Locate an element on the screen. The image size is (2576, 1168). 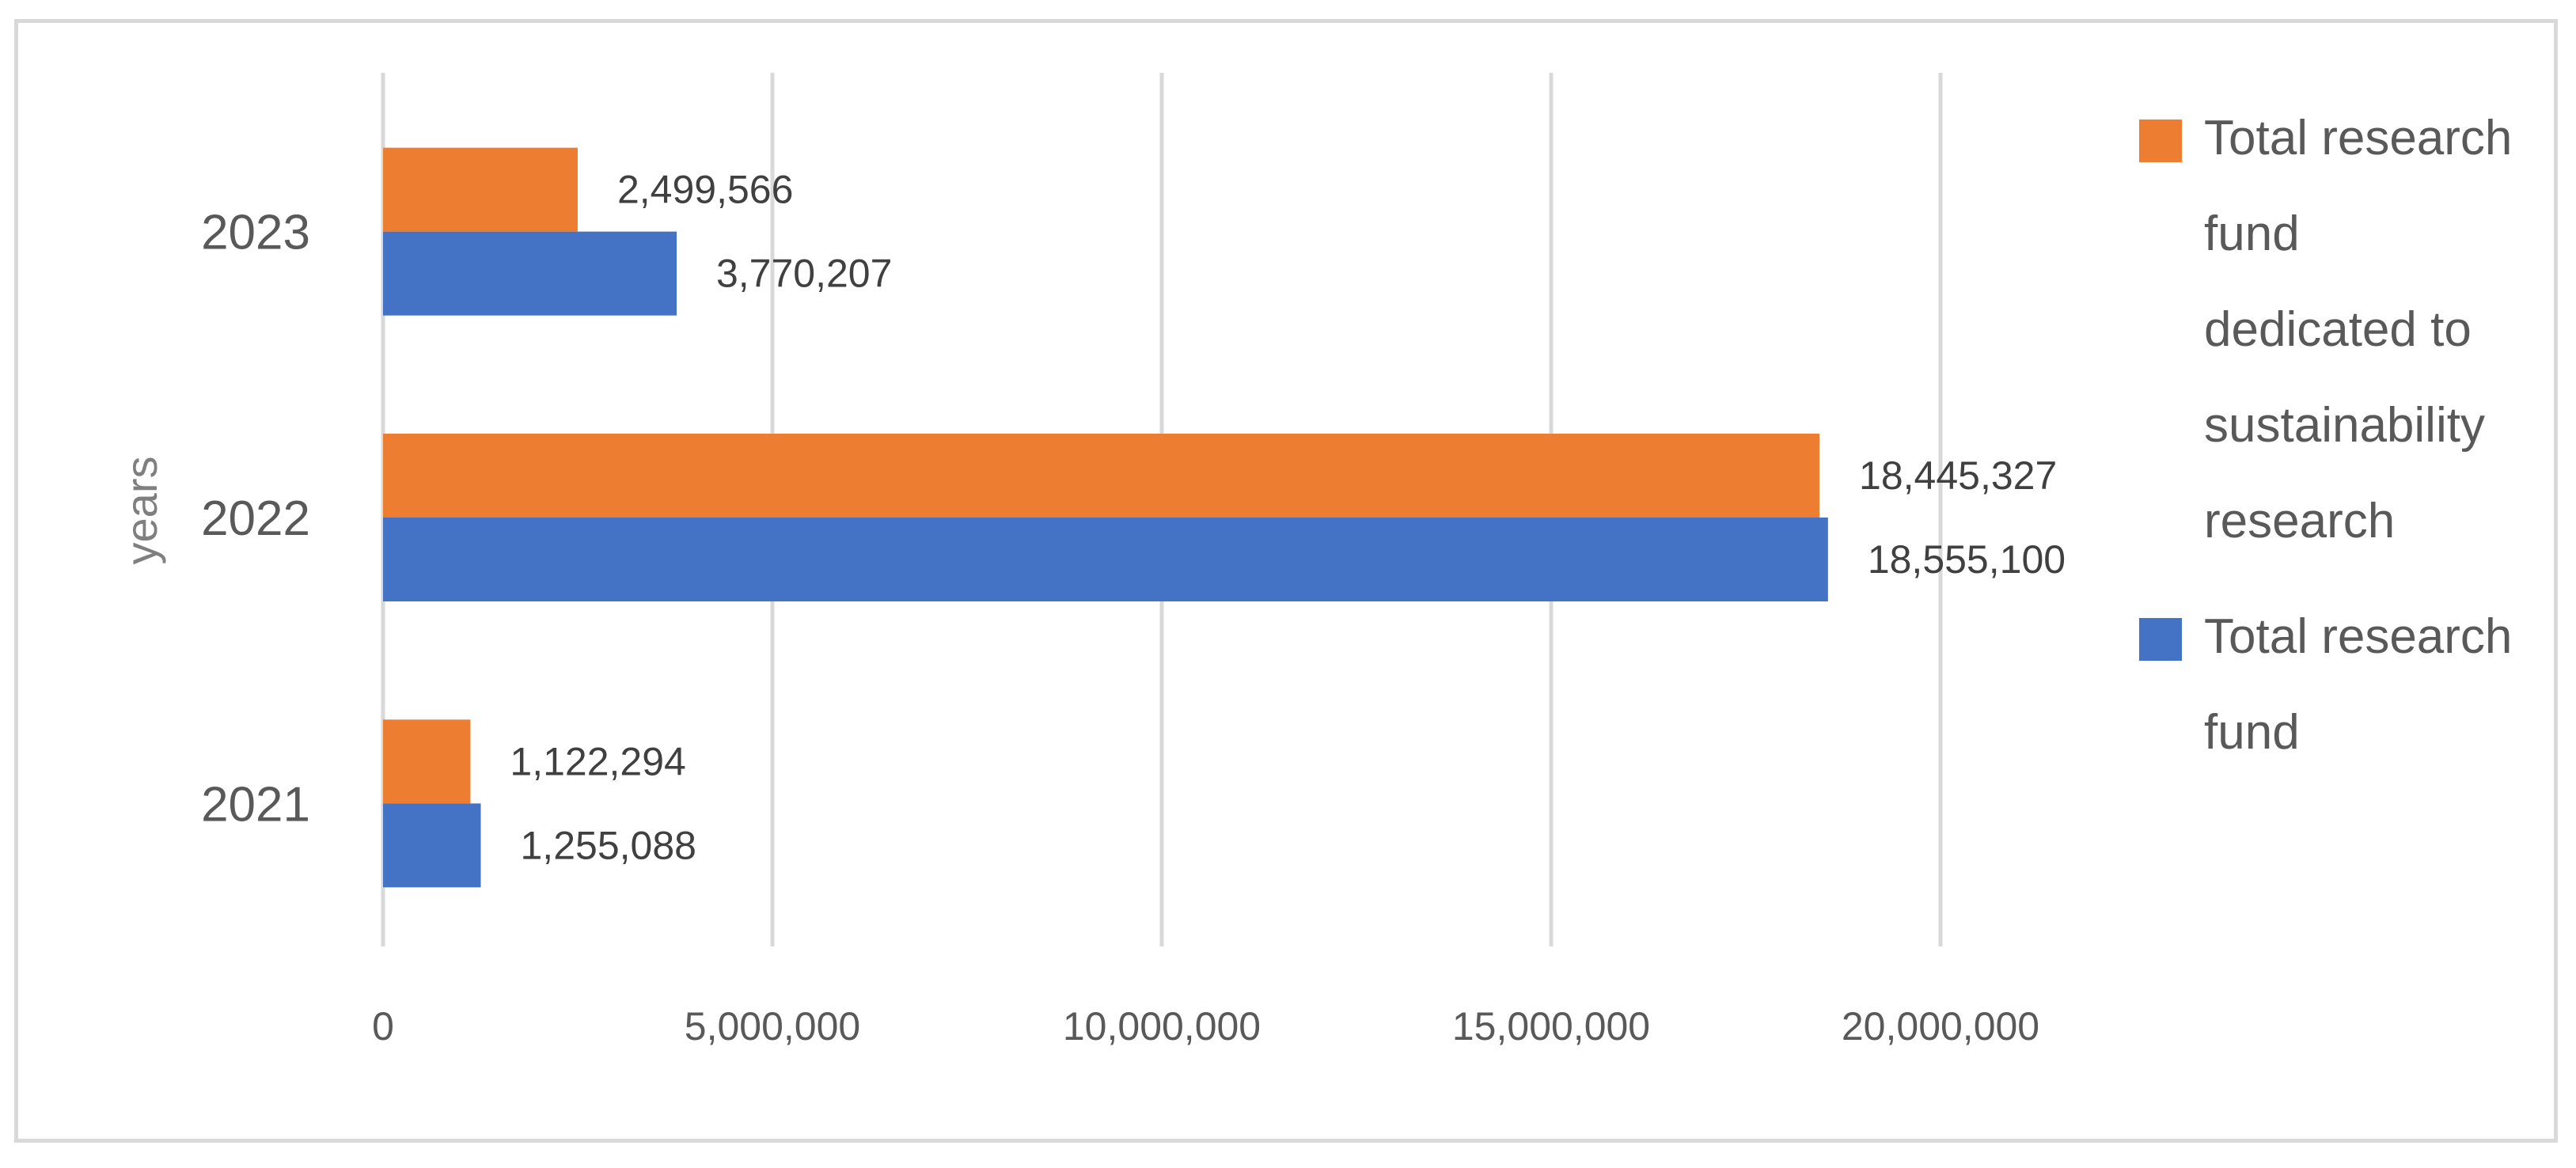
x-tick-label: 5,000,000 is located at coordinates (772, 1026).